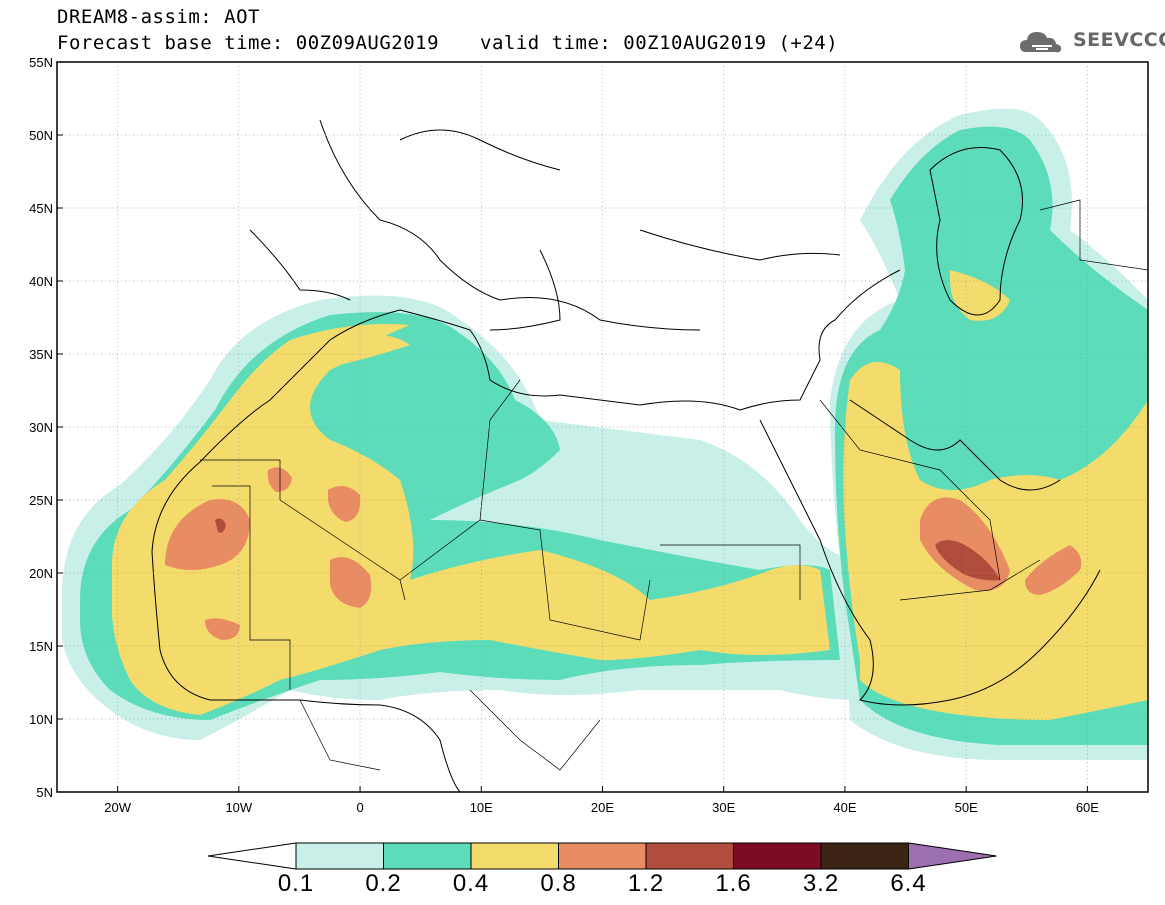 The width and height of the screenshot is (1165, 905). I want to click on colorbar-level-label: 1.2, so click(646, 883).